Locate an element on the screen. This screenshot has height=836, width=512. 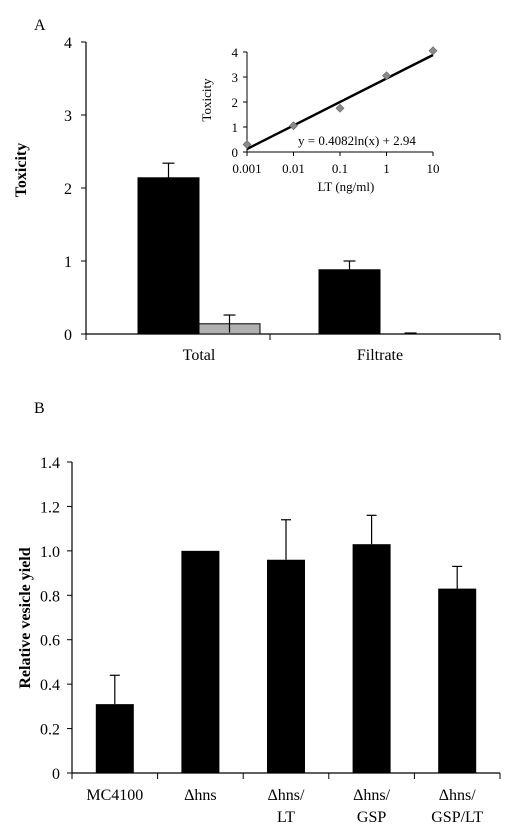
panel-a-y-tick-label: 4 is located at coordinates (68, 43).